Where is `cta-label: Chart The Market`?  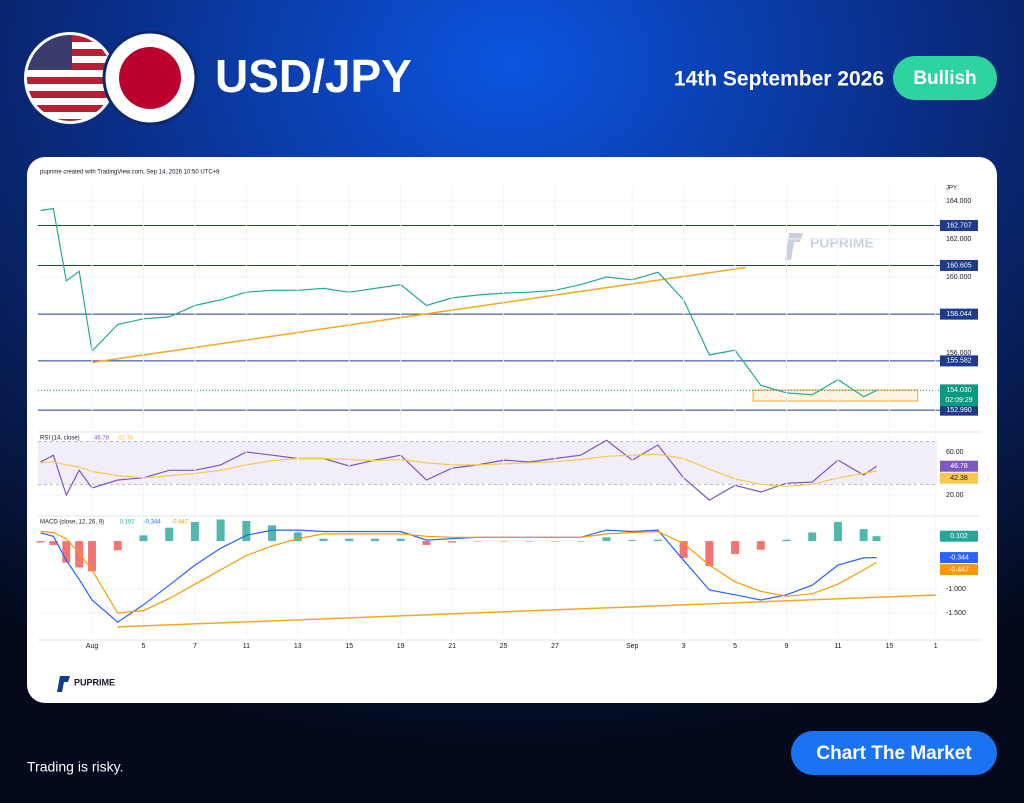 cta-label: Chart The Market is located at coordinates (894, 753).